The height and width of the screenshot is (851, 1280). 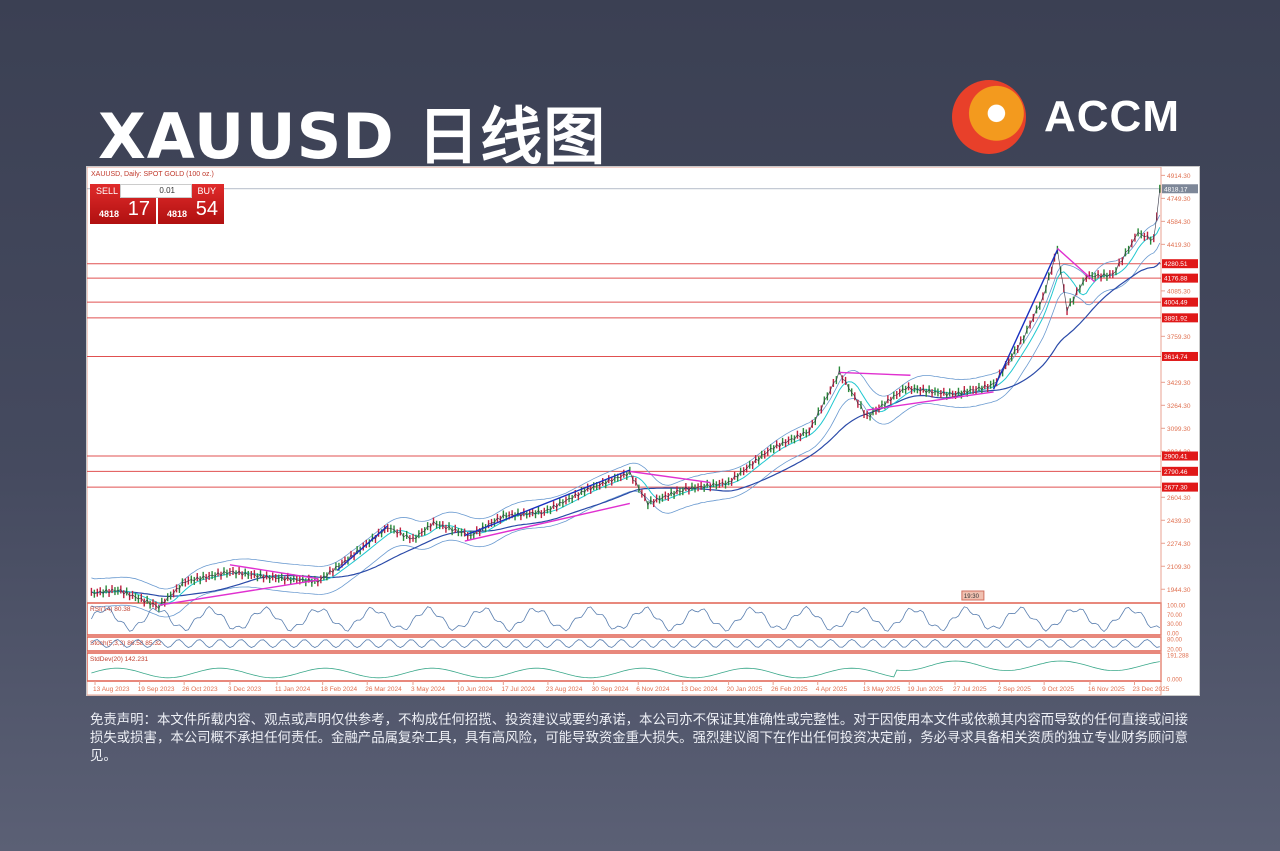 What do you see at coordinates (383, 689) in the screenshot?
I see `x-tick-label: 26 Mar 2024` at bounding box center [383, 689].